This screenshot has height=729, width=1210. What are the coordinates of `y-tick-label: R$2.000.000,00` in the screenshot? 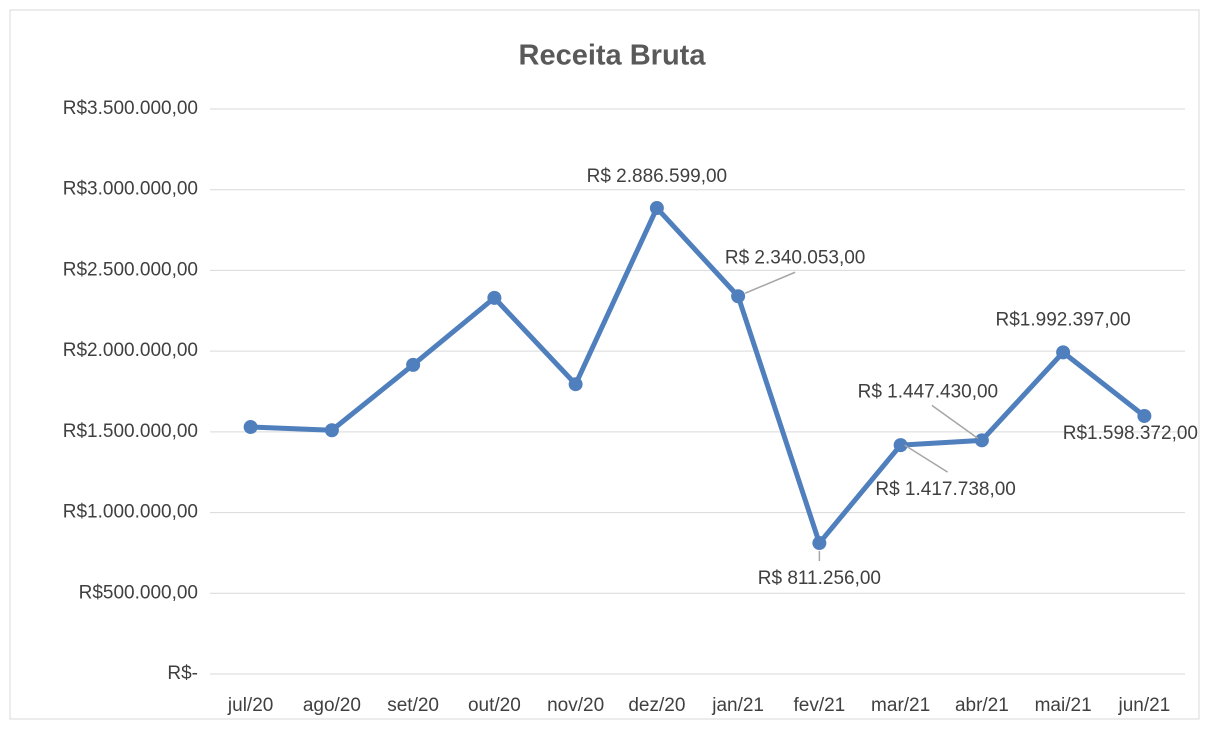 It's located at (130, 350).